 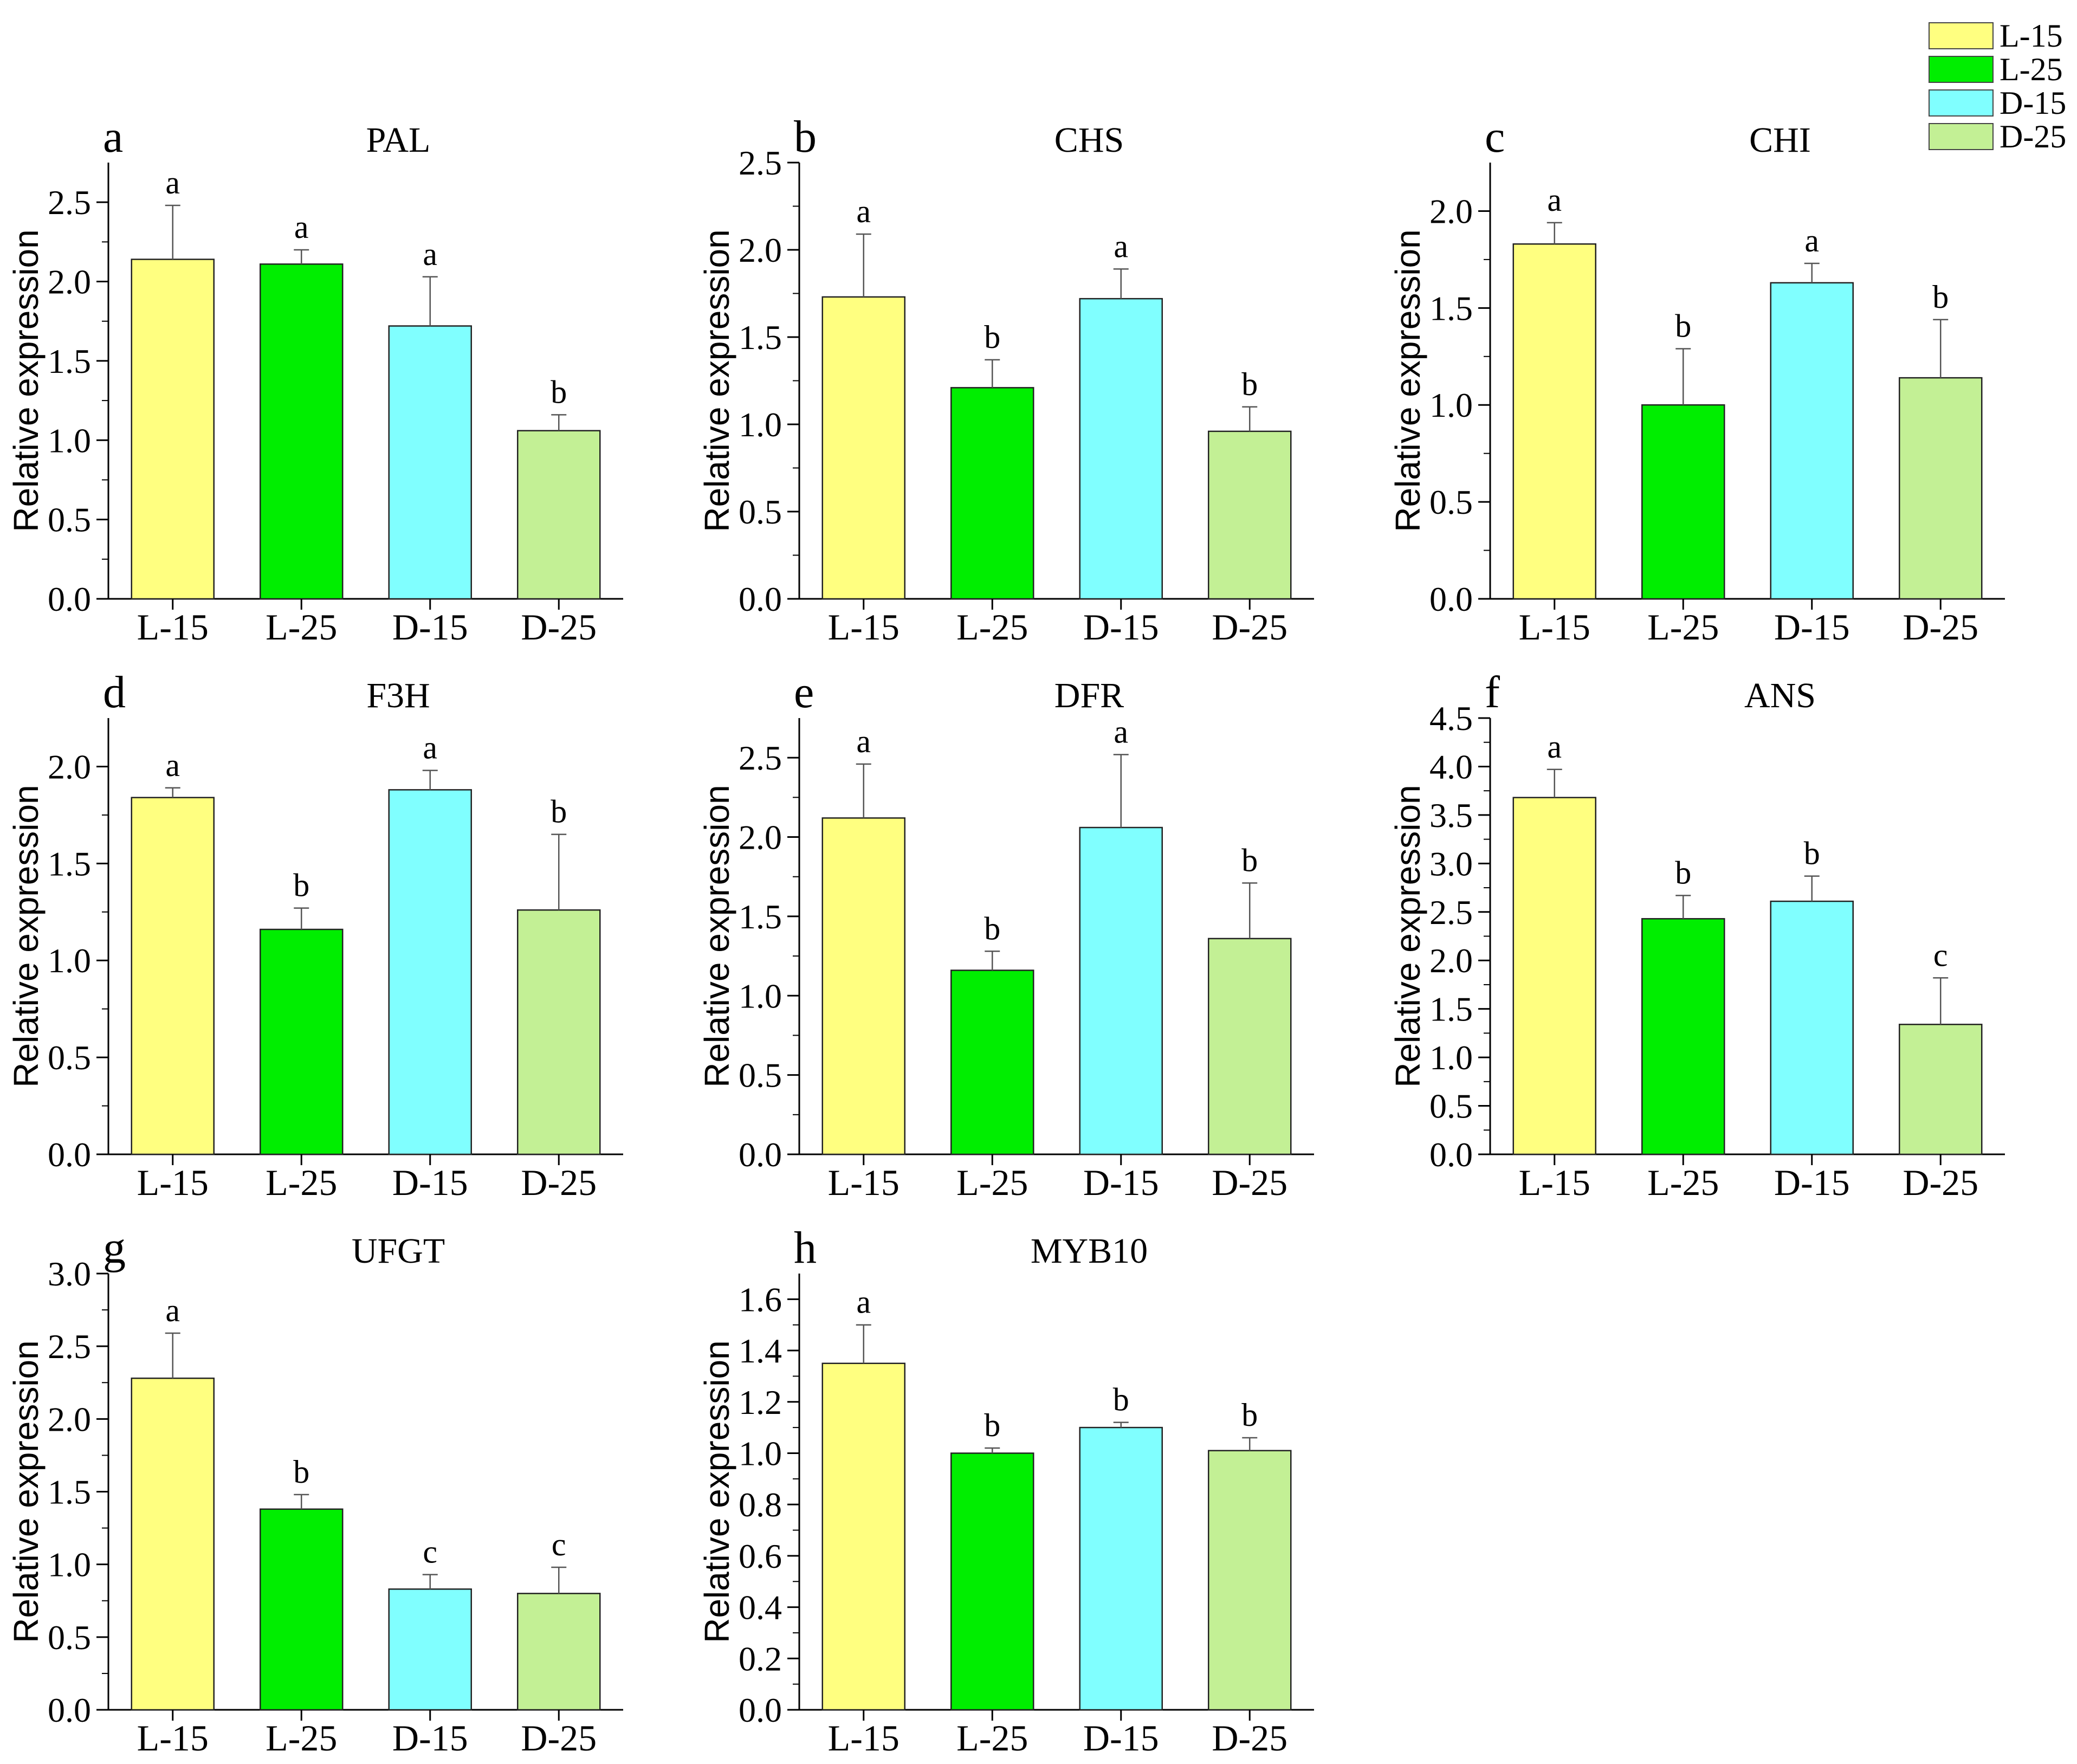 I want to click on panel-title: CHI, so click(x=1780, y=140).